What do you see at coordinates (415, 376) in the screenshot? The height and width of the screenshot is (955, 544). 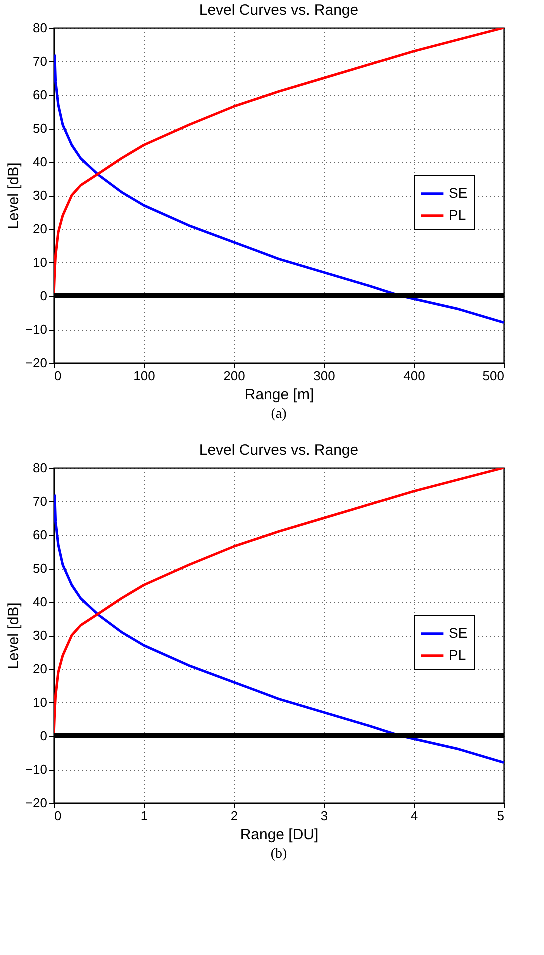 I see `x-tick-label: 400` at bounding box center [415, 376].